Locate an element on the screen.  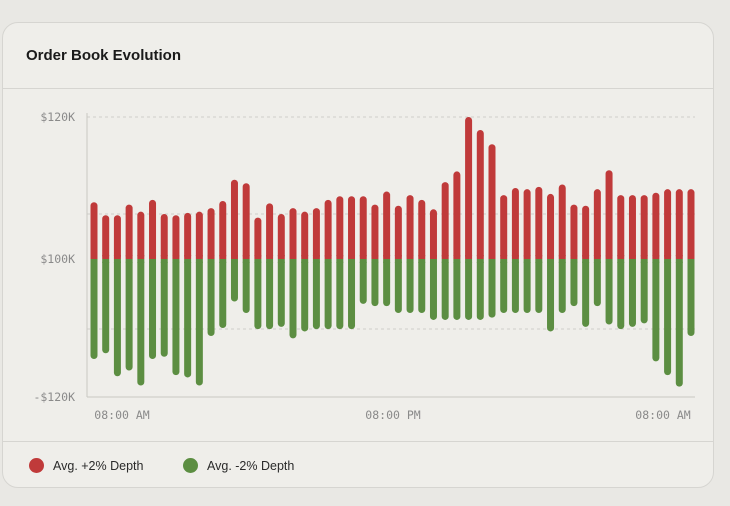
legend-item-plus-depth: Avg. +2% Depth is located at coordinates (86, 465).